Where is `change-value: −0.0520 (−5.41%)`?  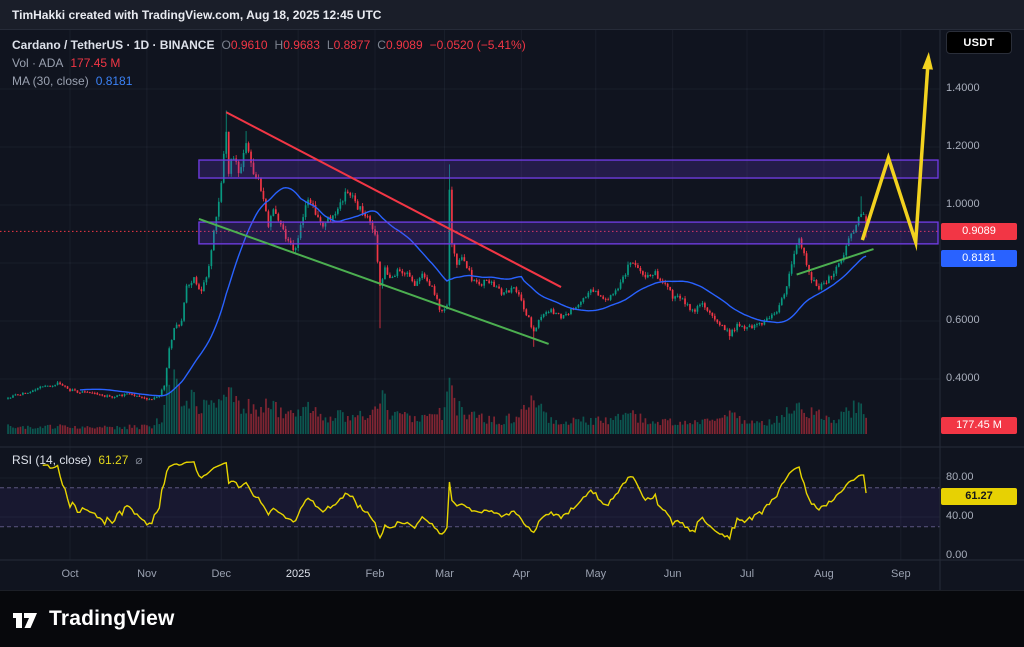 change-value: −0.0520 (−5.41%) is located at coordinates (477, 45).